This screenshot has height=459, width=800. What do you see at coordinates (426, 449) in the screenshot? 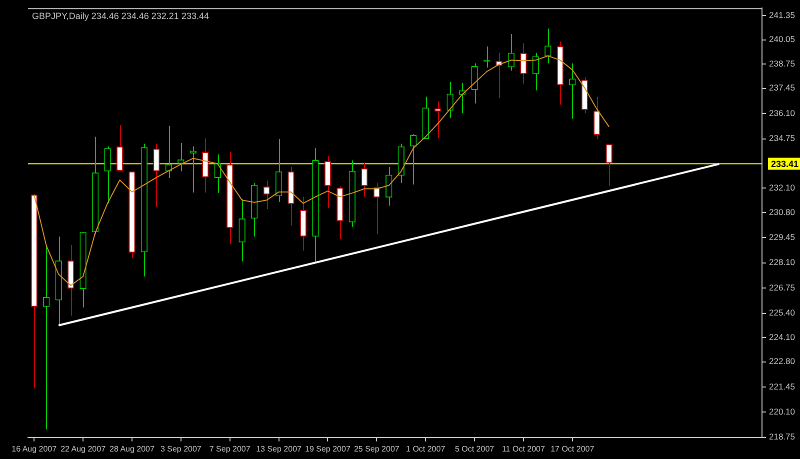
I see `x-tick-label: 1 Oct 2007` at bounding box center [426, 449].